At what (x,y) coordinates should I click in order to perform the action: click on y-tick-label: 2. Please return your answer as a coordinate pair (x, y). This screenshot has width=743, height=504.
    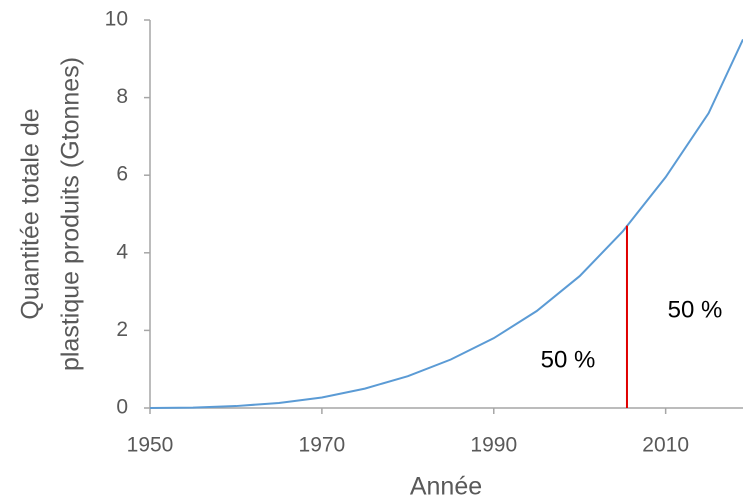
    Looking at the image, I should click on (122, 329).